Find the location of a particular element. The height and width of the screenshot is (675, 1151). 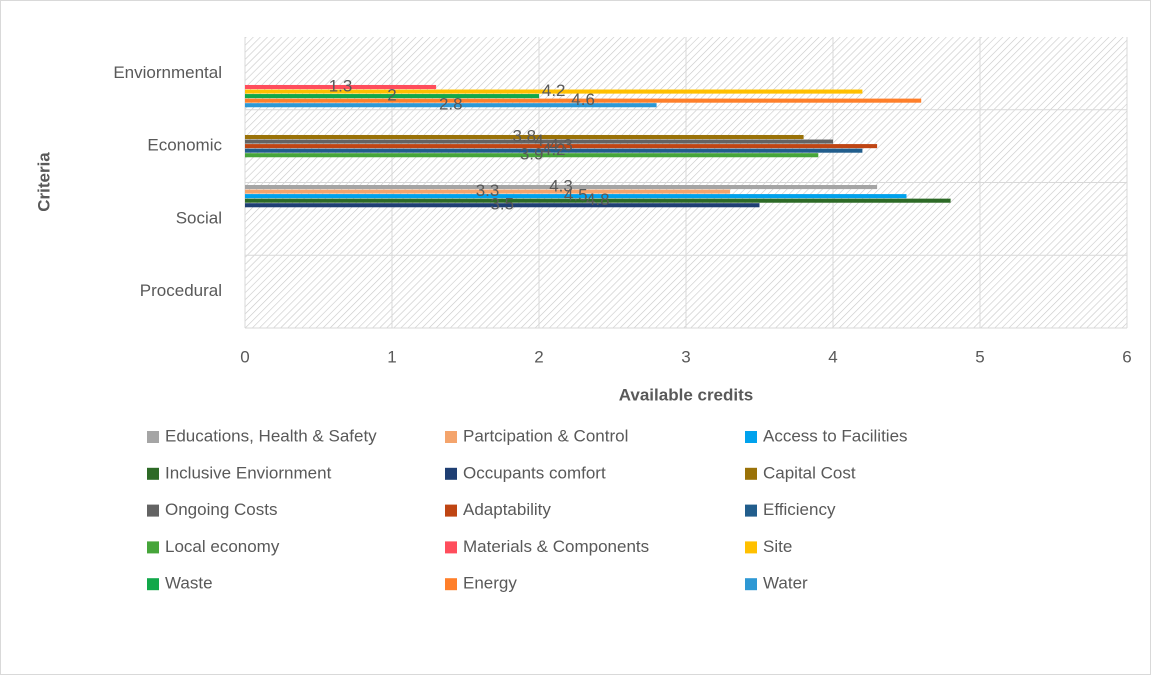

x-tick-label: 2 is located at coordinates (538, 356).